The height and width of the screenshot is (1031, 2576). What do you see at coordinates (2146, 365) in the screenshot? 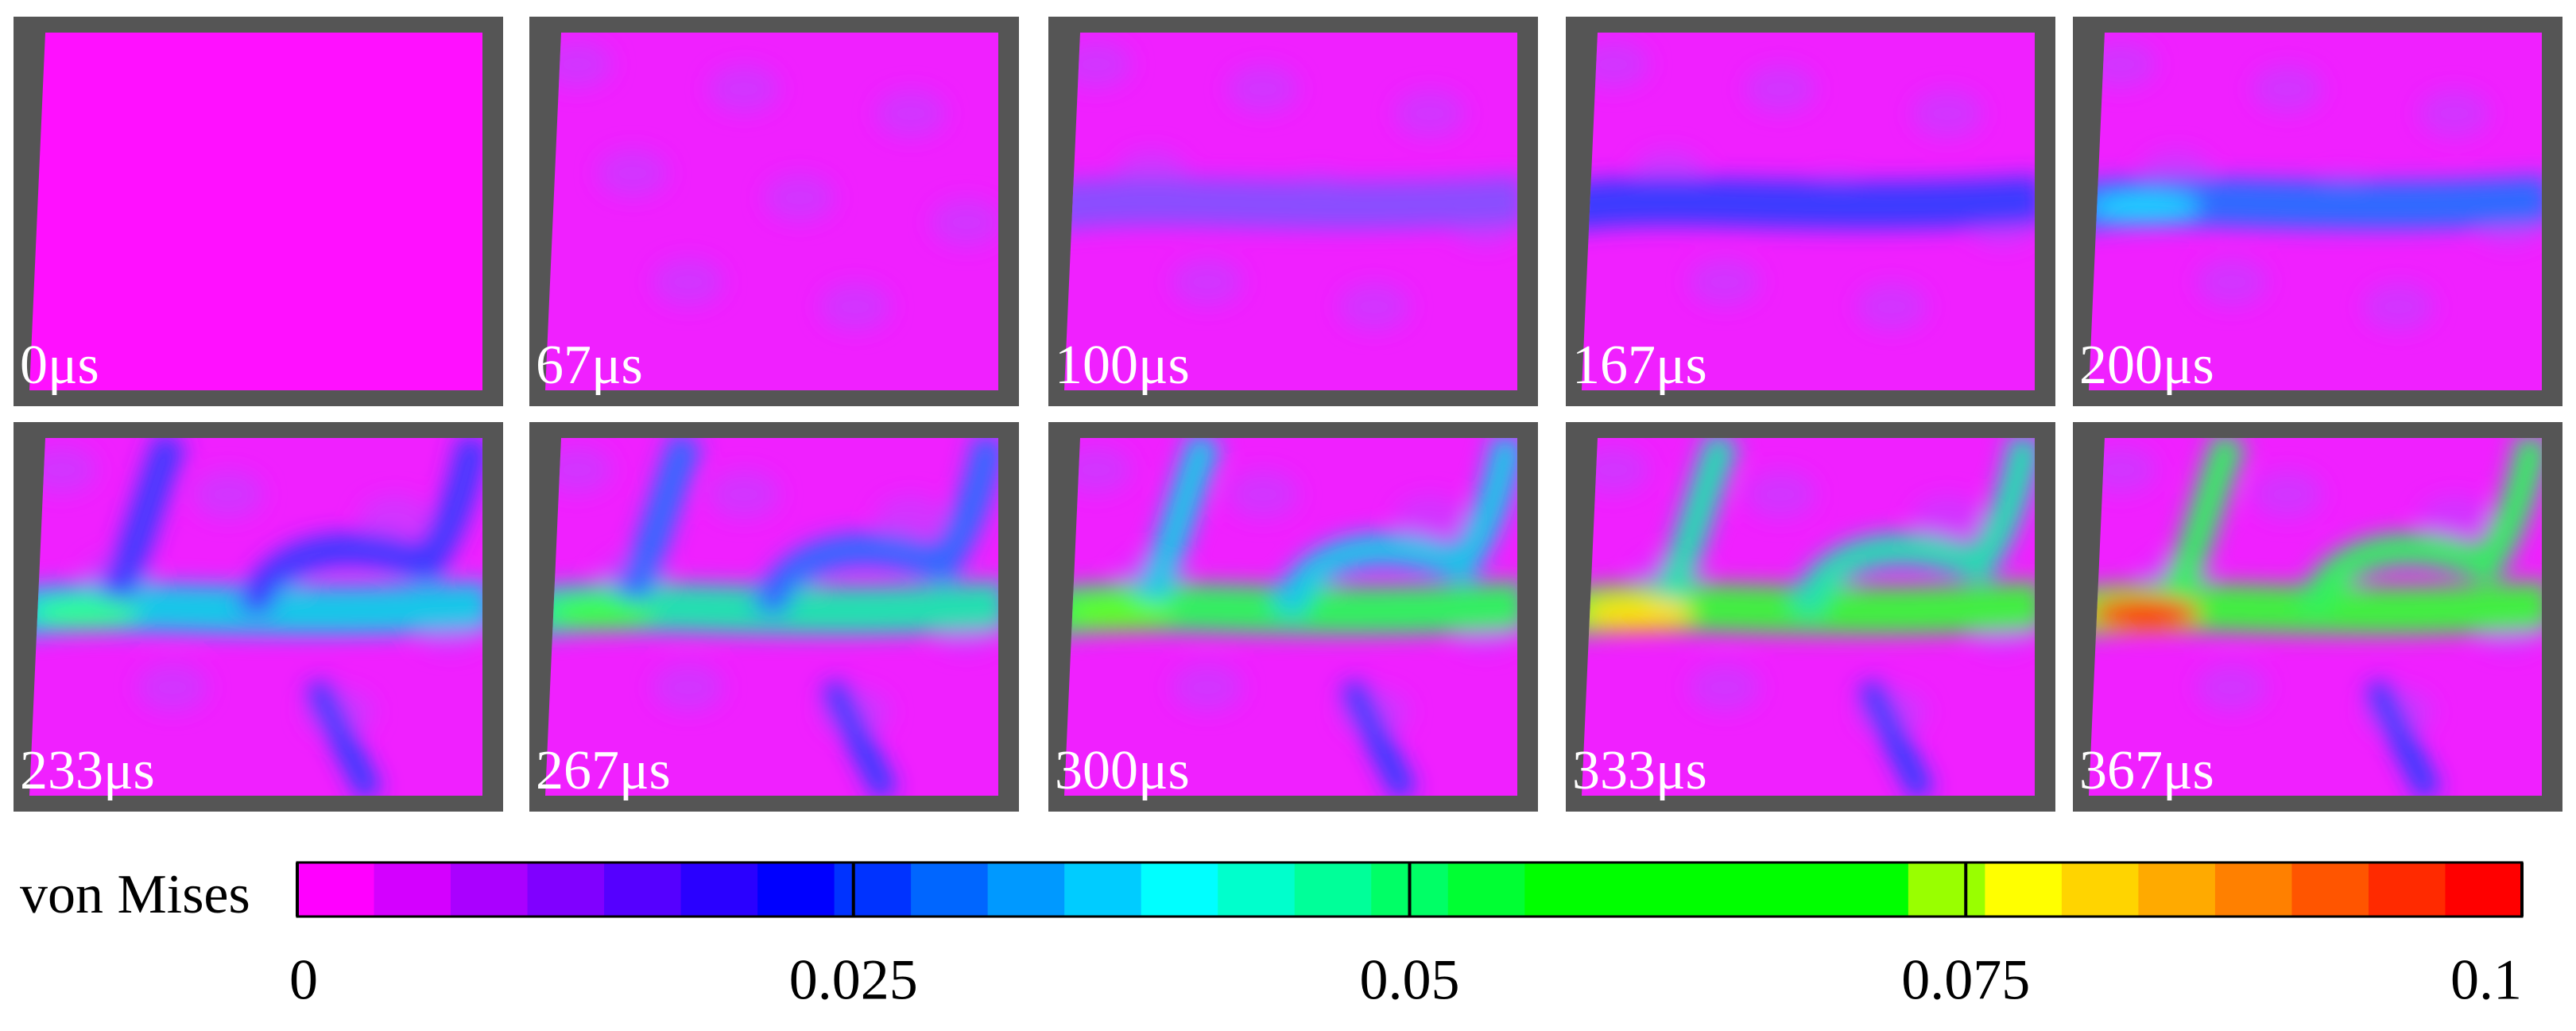
I see `panel-label: 200μs` at bounding box center [2146, 365].